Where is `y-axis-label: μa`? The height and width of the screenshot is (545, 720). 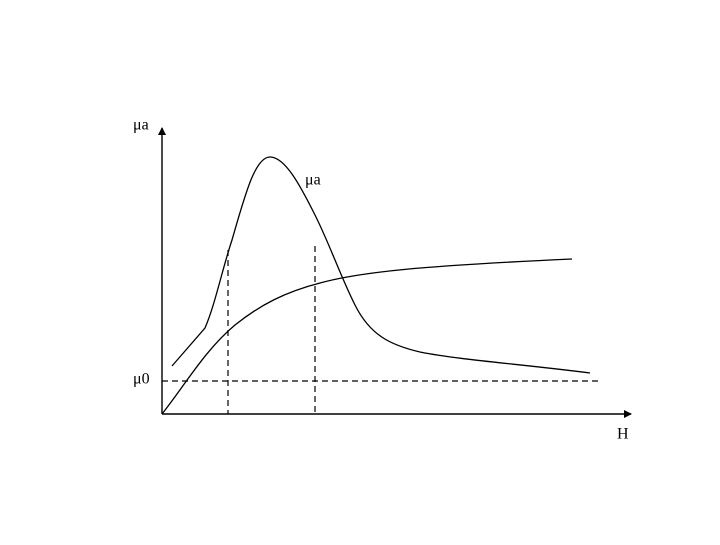
y-axis-label: μa is located at coordinates (141, 125).